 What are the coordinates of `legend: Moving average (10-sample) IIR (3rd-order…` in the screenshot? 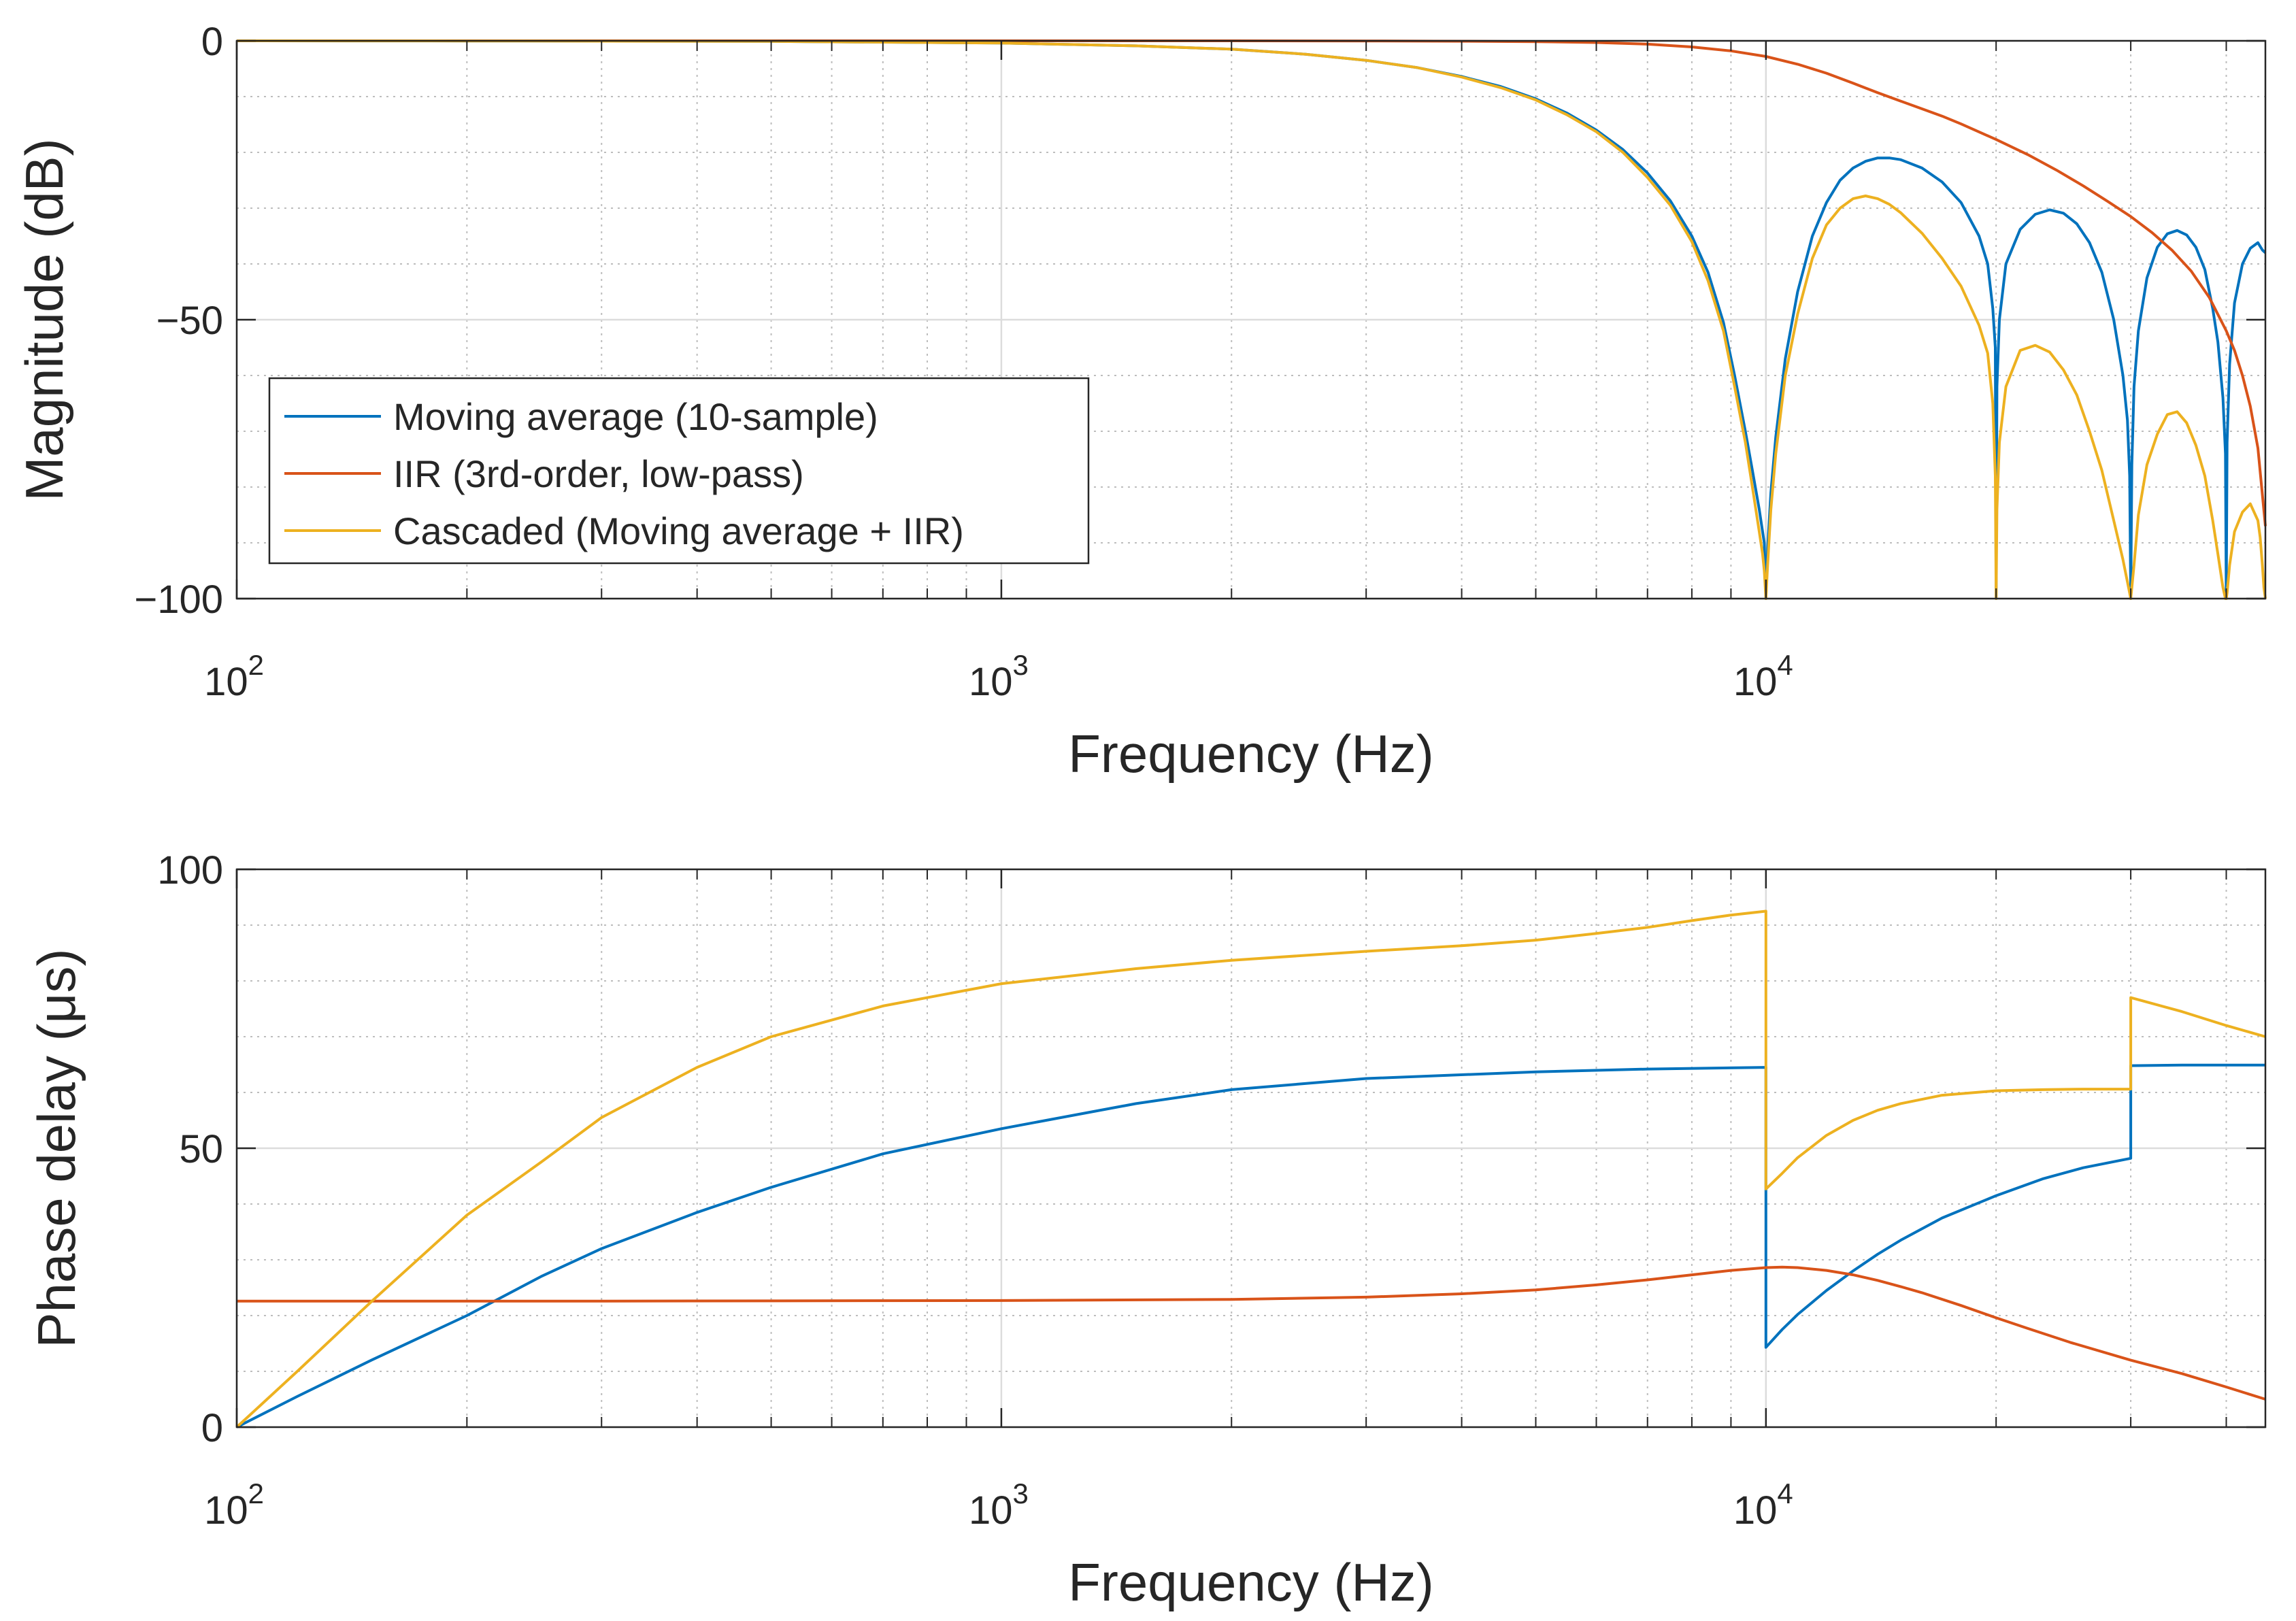 It's located at (679, 471).